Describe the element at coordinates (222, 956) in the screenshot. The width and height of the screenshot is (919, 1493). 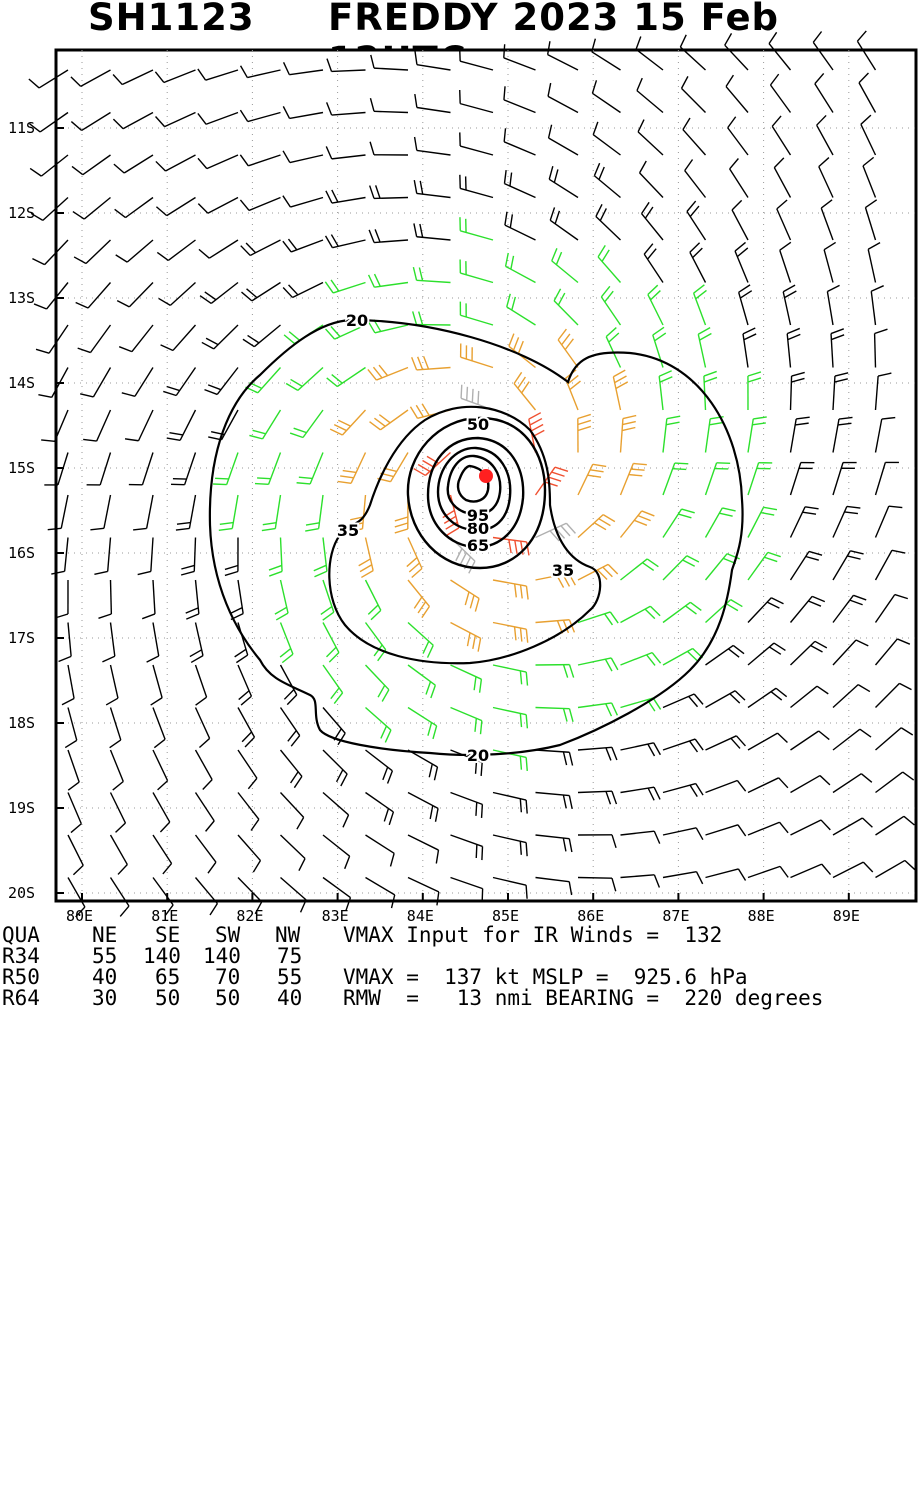
I see `r34-sw: 140` at that location.